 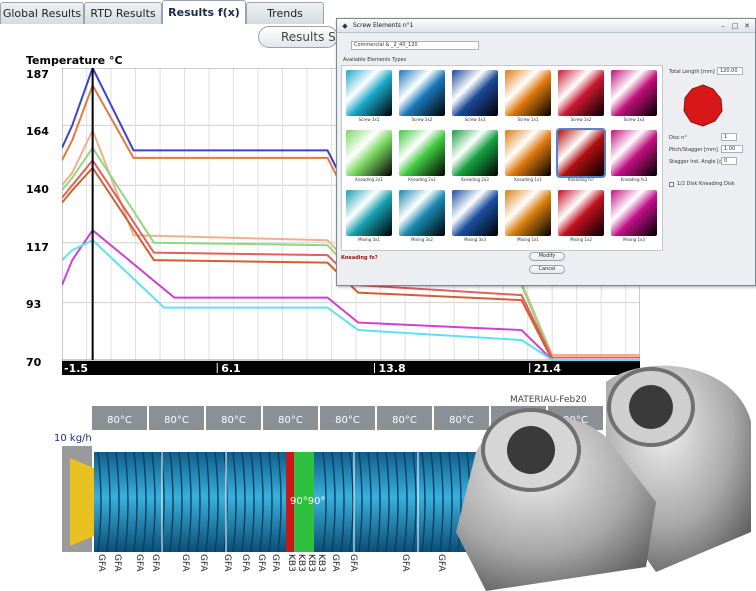 What do you see at coordinates (730, 71) in the screenshot?
I see `total-length-field: 120.00` at bounding box center [730, 71].